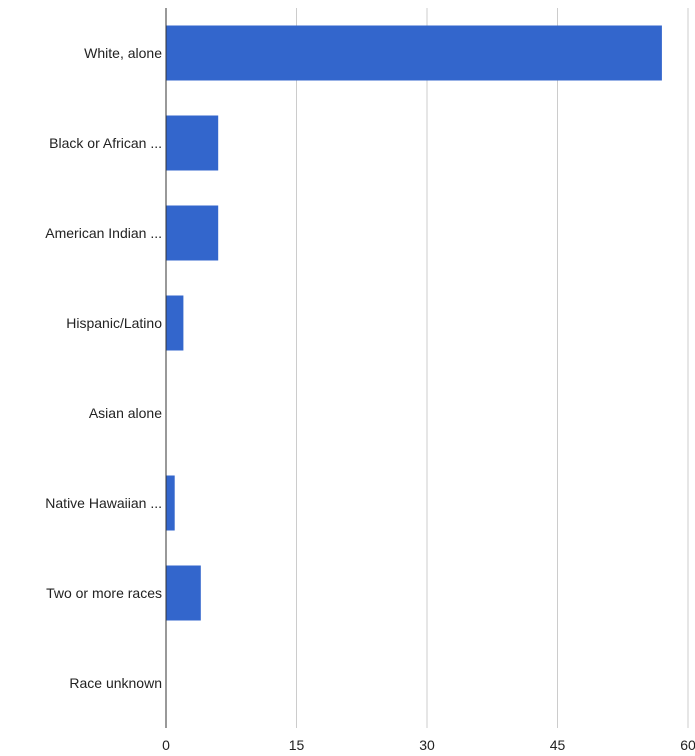 This screenshot has width=695, height=756. What do you see at coordinates (123, 53) in the screenshot?
I see `category-label-0: White, alone` at bounding box center [123, 53].